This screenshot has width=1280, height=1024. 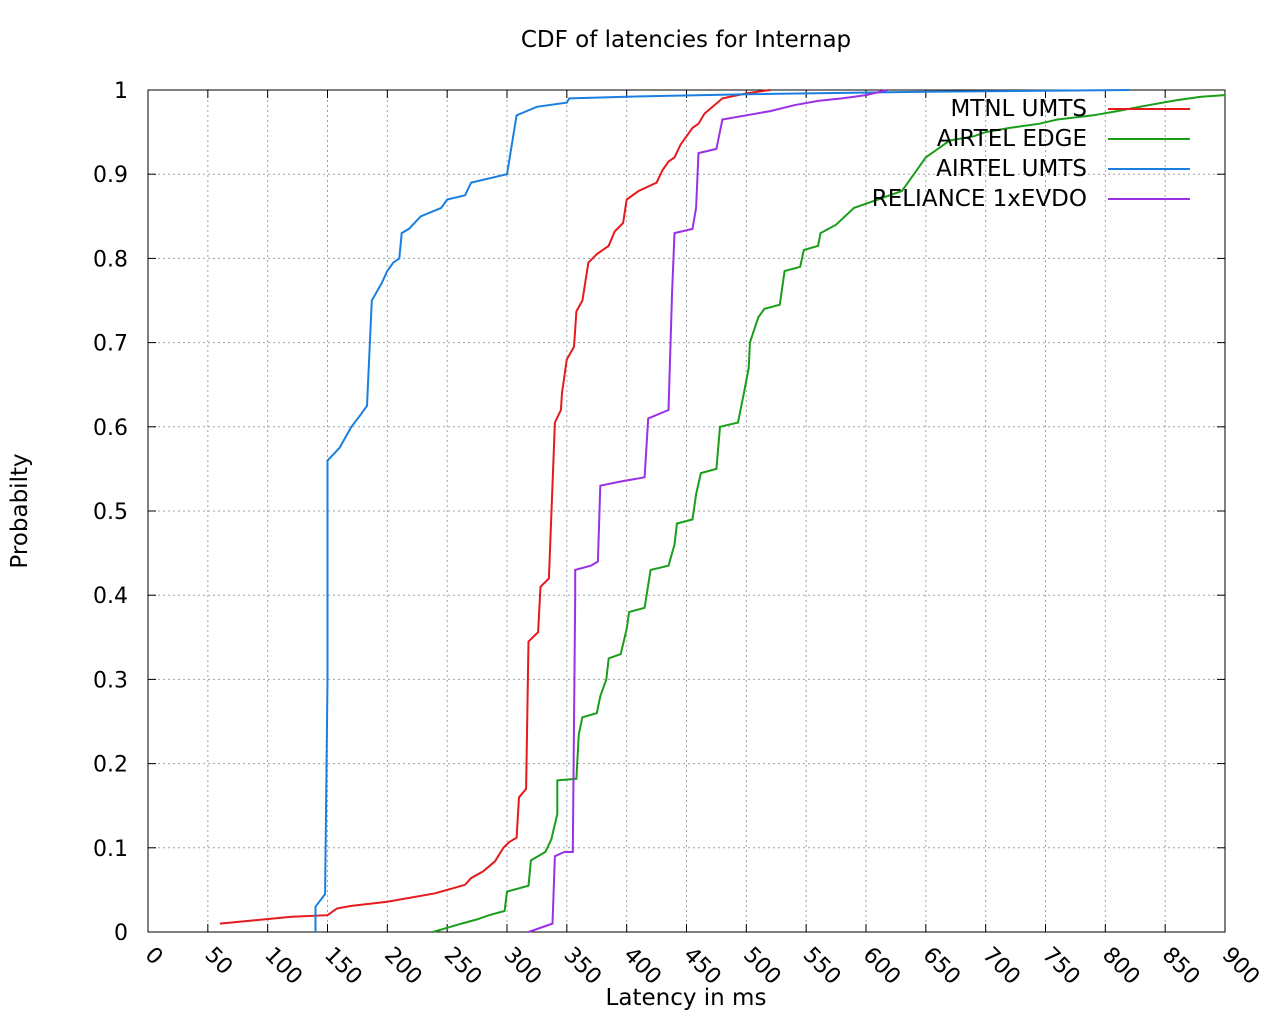 I want to click on x-tick-label: 650, so click(x=941, y=966).